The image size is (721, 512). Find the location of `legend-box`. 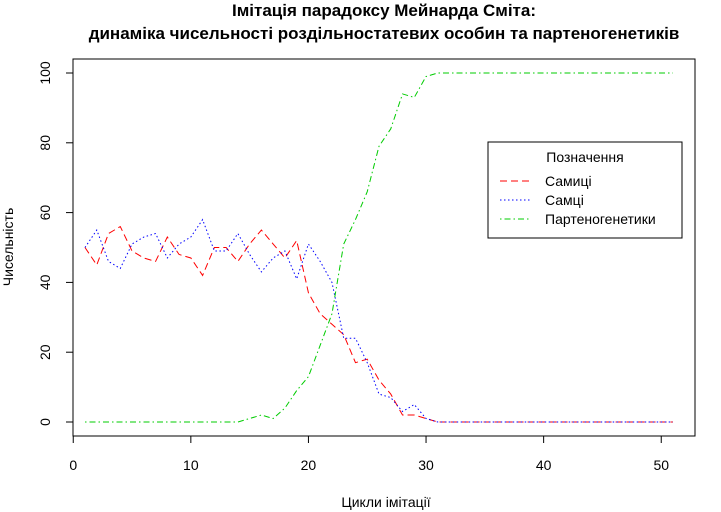

legend-box is located at coordinates (585, 190).